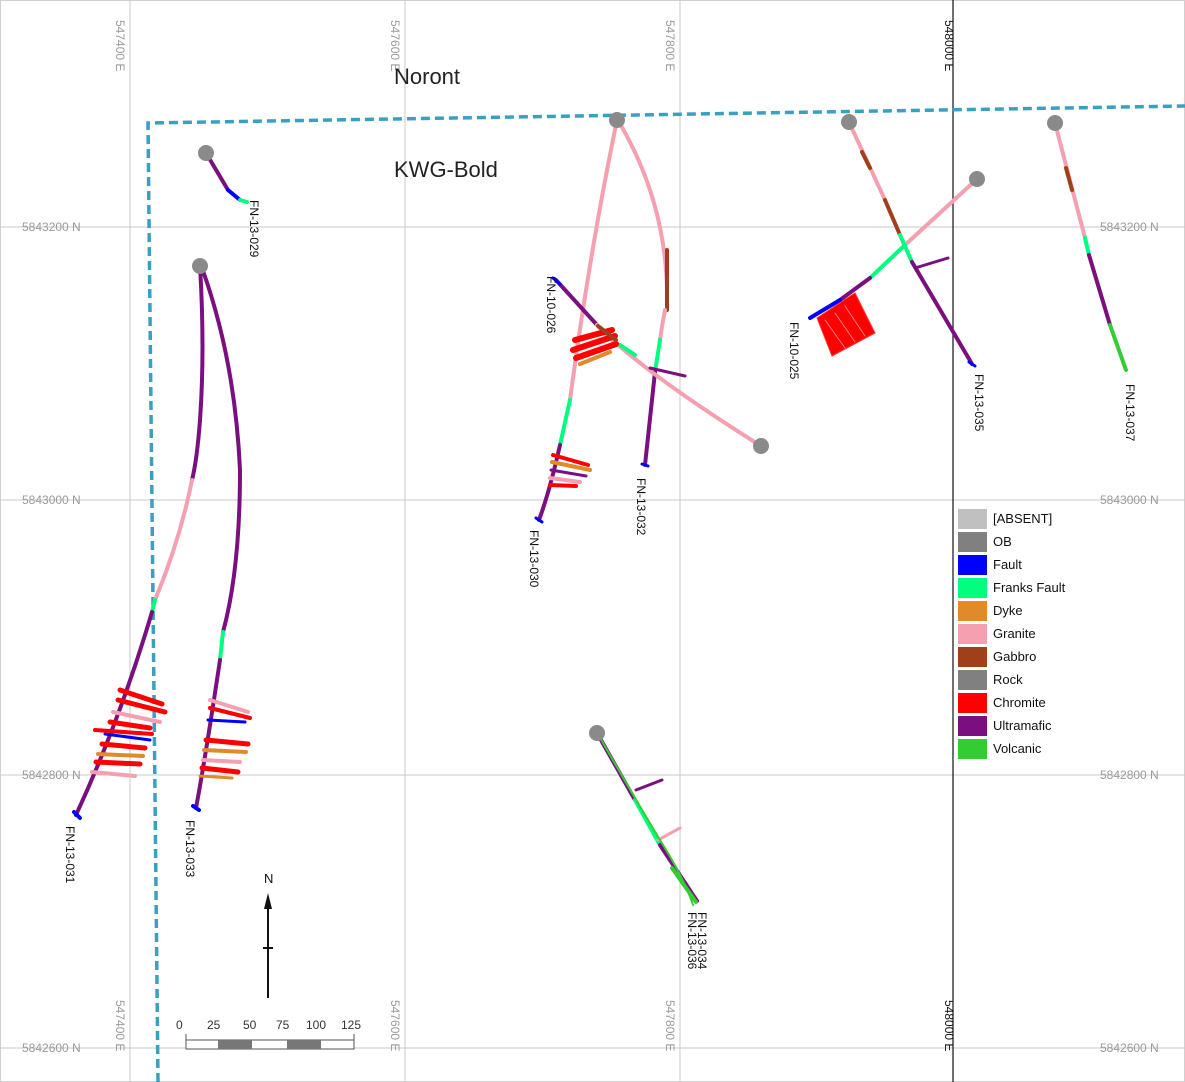 Image resolution: width=1185 pixels, height=1082 pixels. What do you see at coordinates (949, 45) in the screenshot?
I see `easting-label-top: 548000 E` at bounding box center [949, 45].